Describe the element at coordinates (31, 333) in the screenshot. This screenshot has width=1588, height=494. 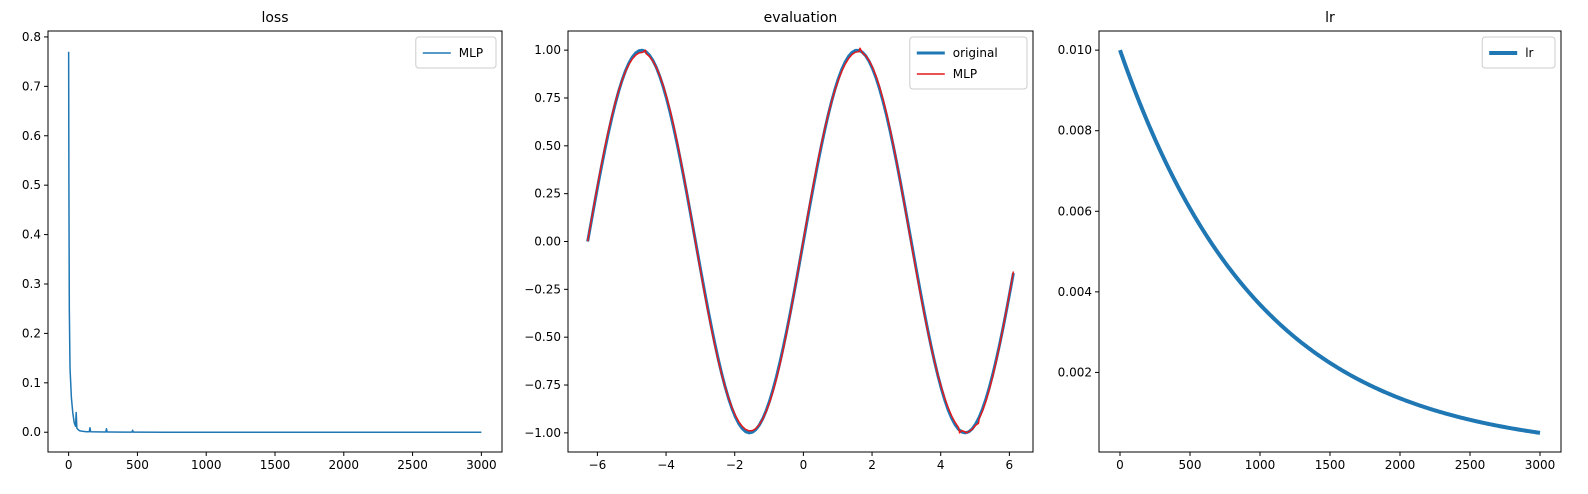
I see `y-tick-label: 0.2` at that location.